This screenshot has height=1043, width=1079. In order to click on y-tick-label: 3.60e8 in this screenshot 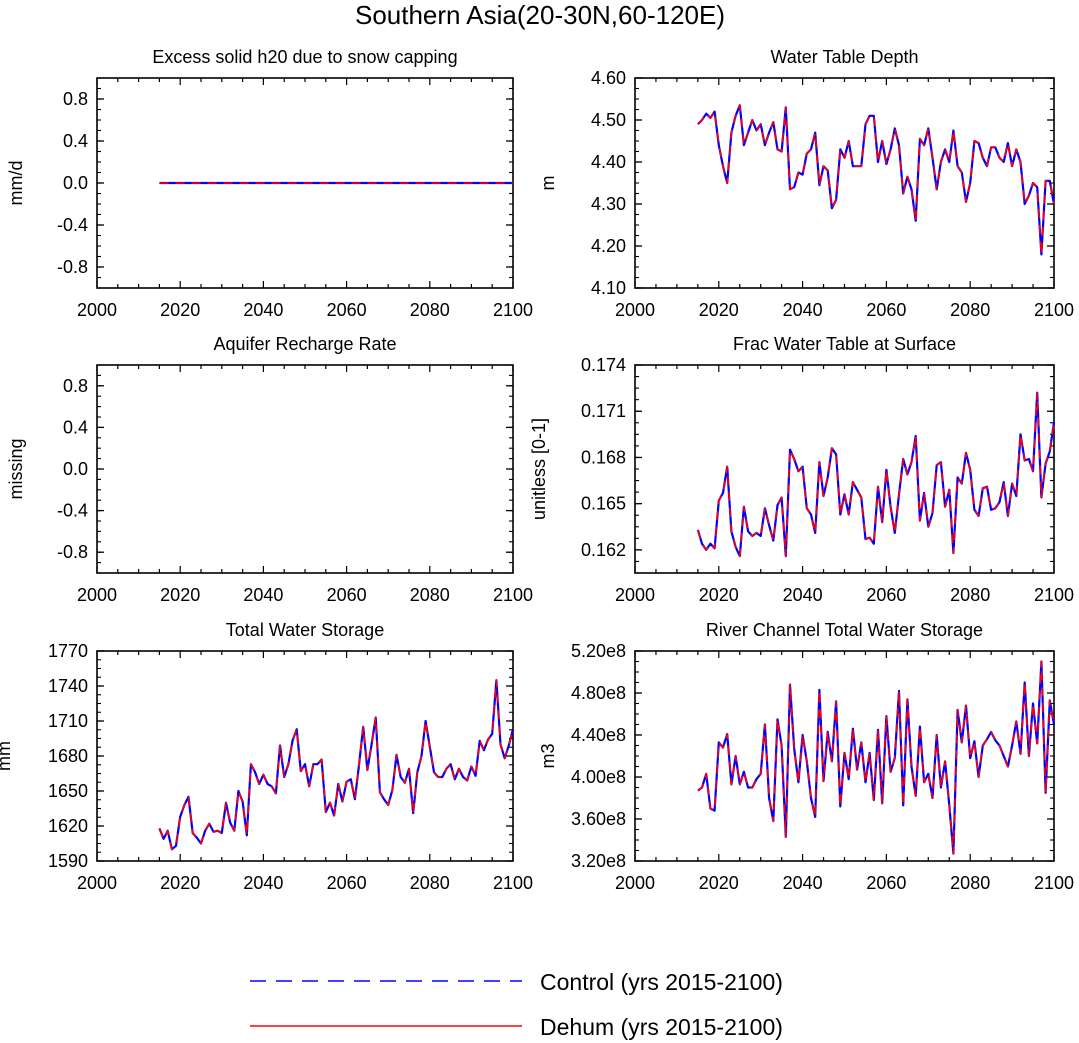, I will do `click(598, 819)`.